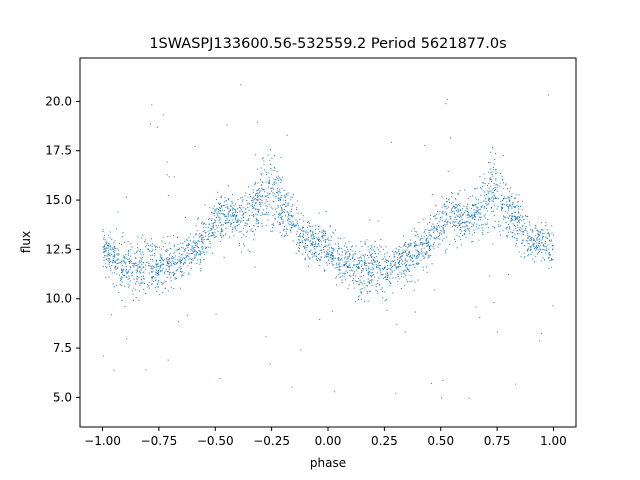  I want to click on y-tick-label: 20.0, so click(58, 101).